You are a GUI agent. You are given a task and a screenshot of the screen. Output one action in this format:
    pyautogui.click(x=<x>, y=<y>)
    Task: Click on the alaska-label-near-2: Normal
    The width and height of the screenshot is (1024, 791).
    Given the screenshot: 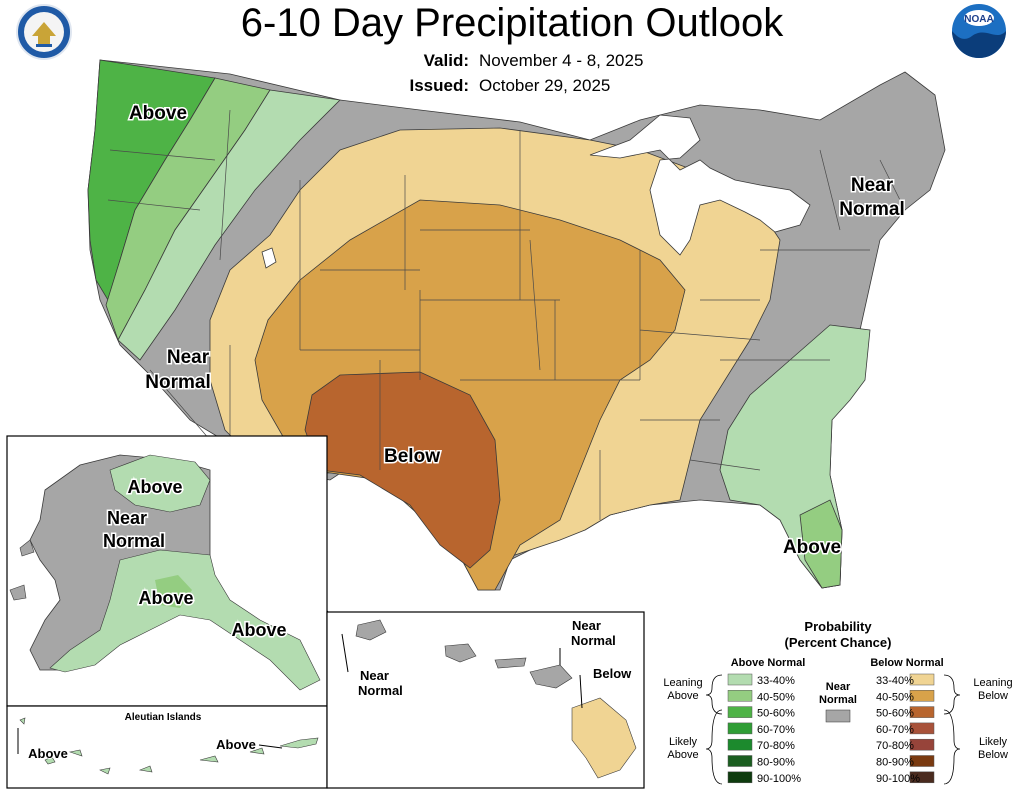 What is the action you would take?
    pyautogui.click(x=134, y=541)
    